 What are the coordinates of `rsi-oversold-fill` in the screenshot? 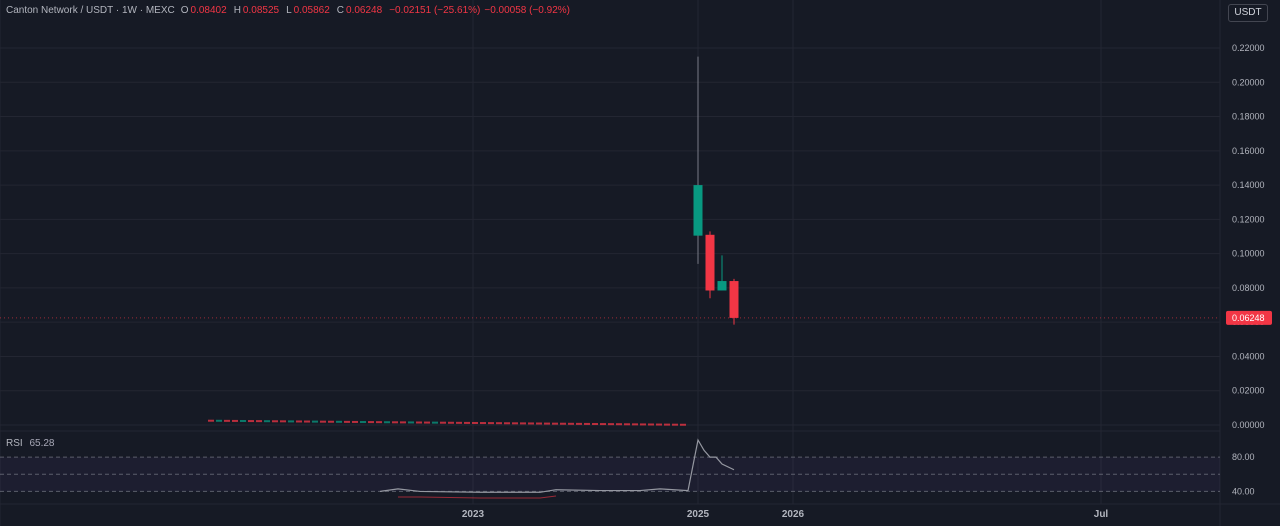 It's located at (477, 497).